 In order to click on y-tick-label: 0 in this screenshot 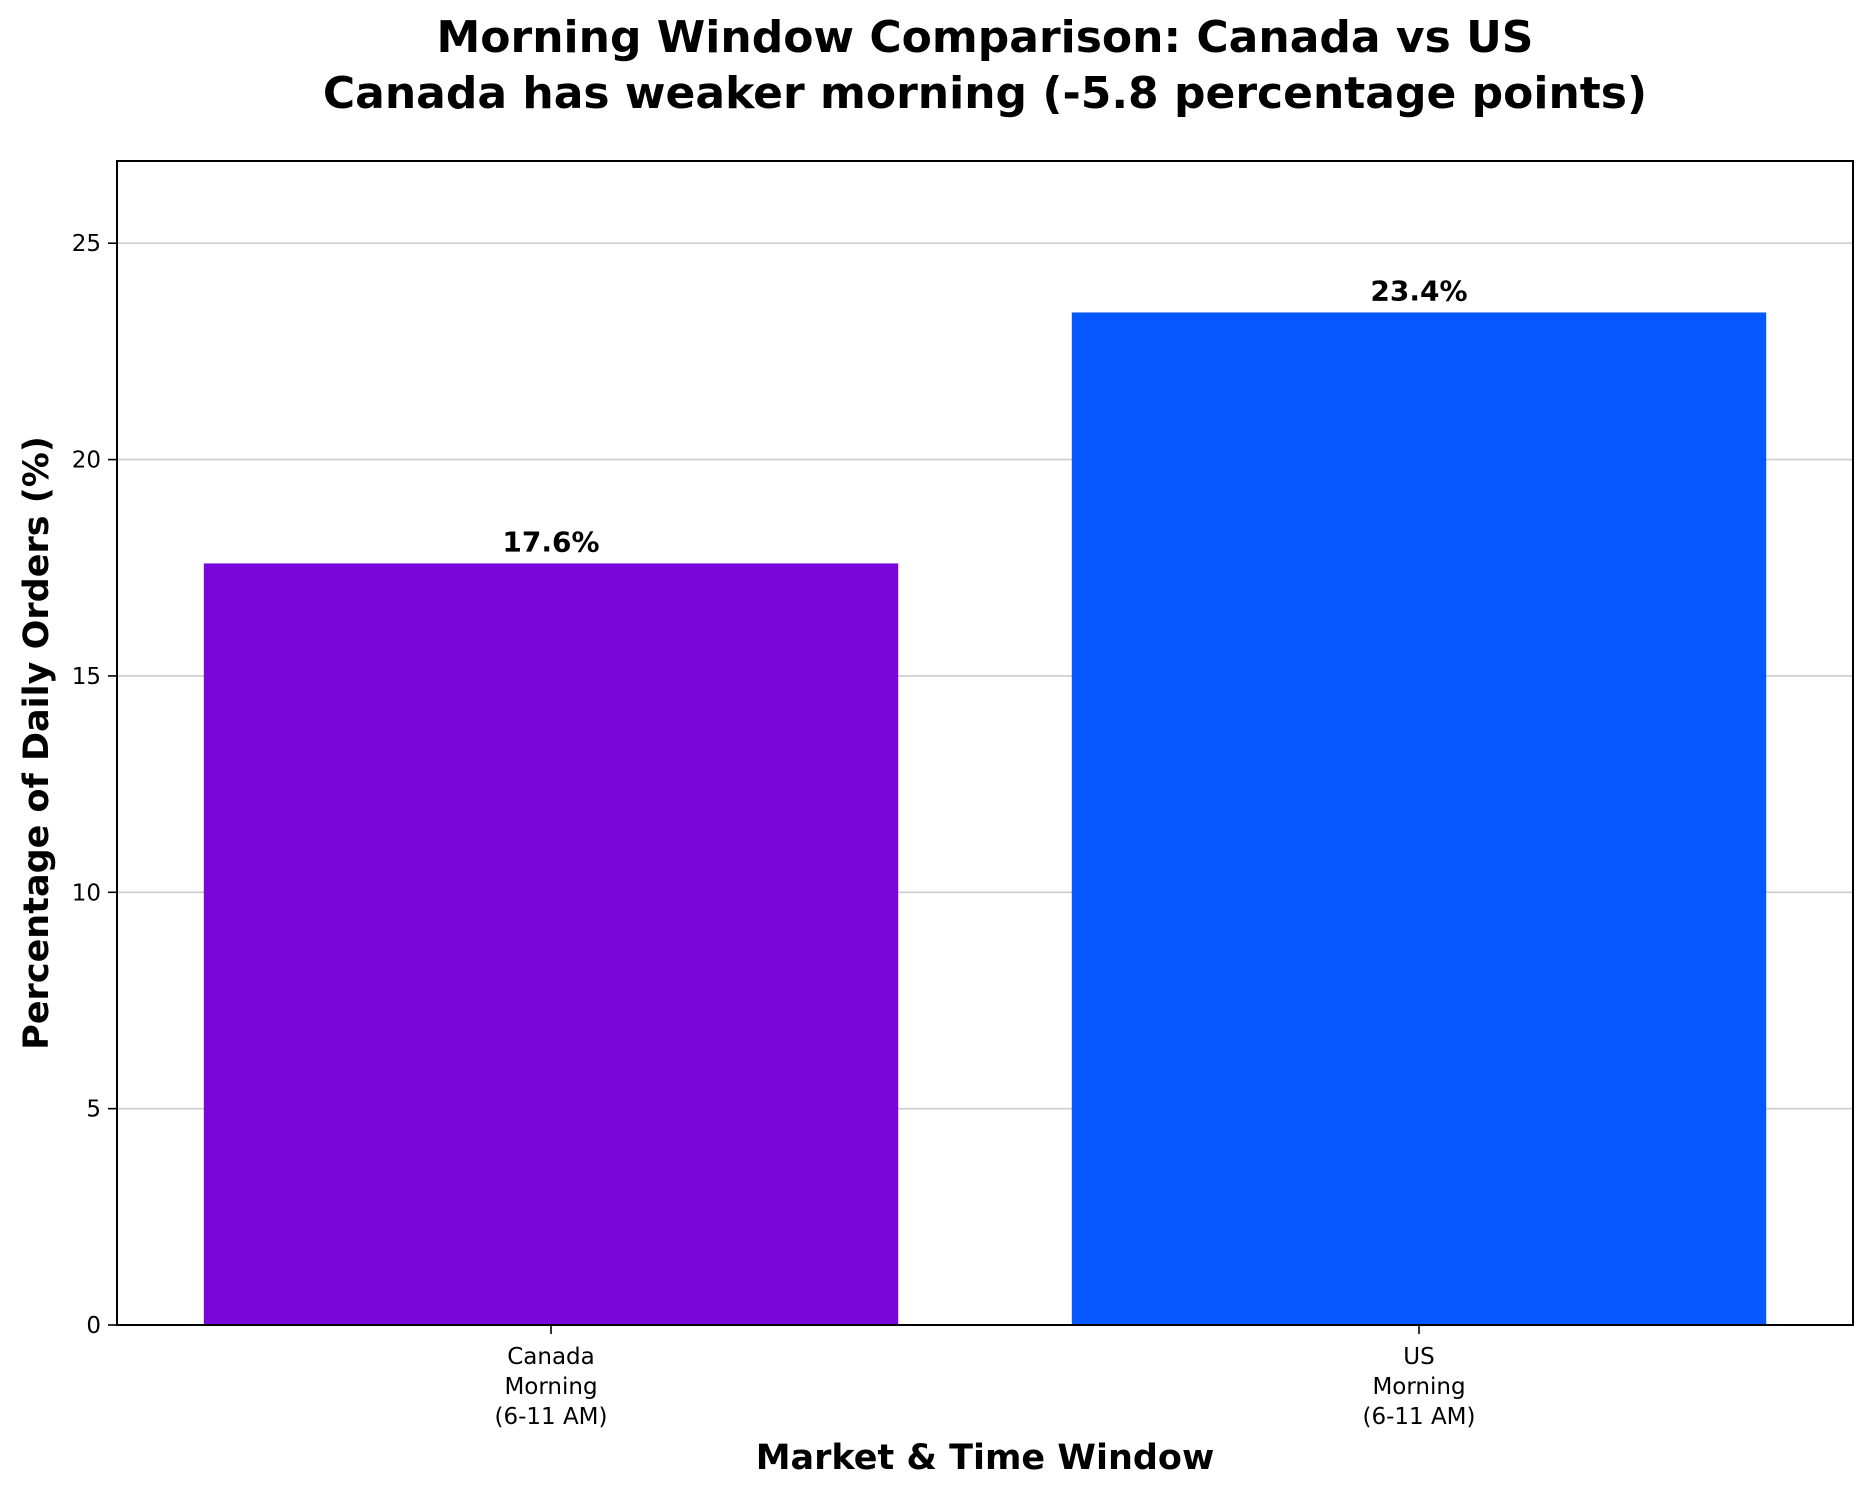, I will do `click(93, 1326)`.